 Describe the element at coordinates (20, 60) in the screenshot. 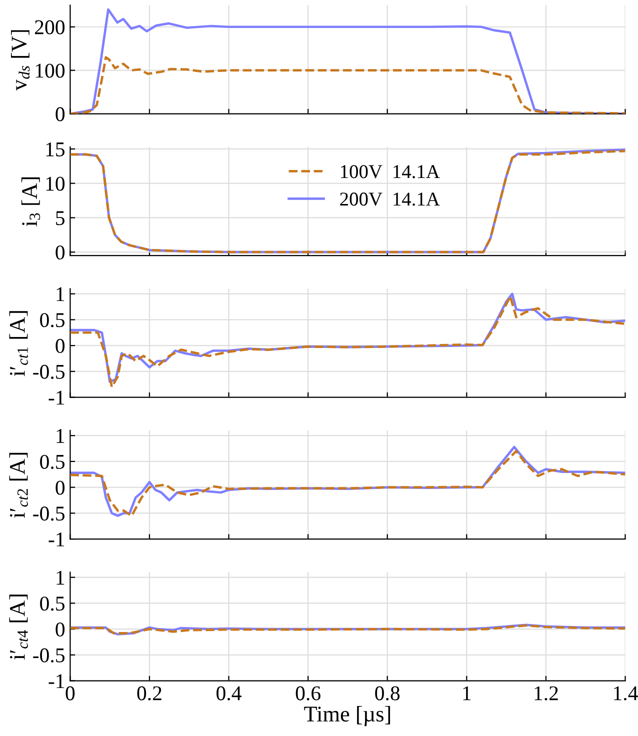

I see `y-axis-title: v$_{ds}$ [V]` at that location.